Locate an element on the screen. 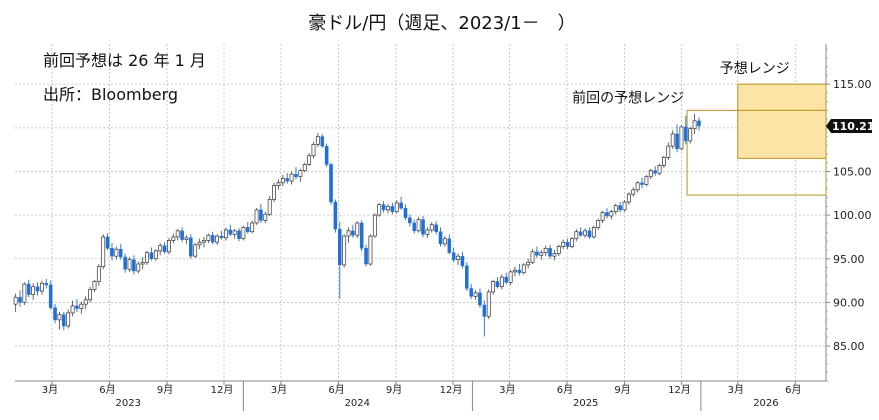 Image resolution: width=879 pixels, height=420 pixels. forecast-range-label: 予想レンジ is located at coordinates (755, 69).